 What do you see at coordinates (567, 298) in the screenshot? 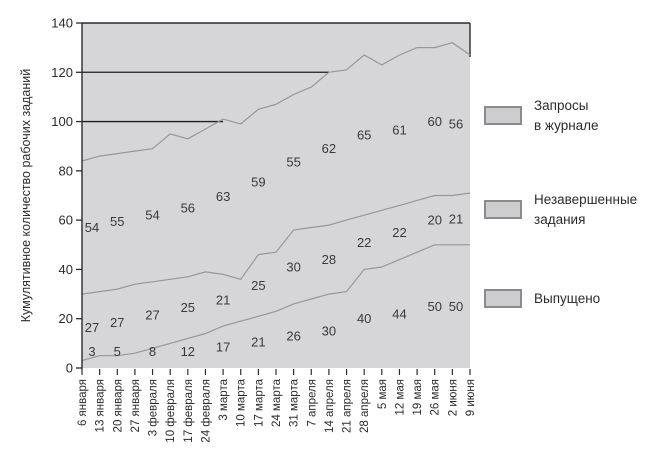
I see `legend-label-released: Выпущено` at bounding box center [567, 298].